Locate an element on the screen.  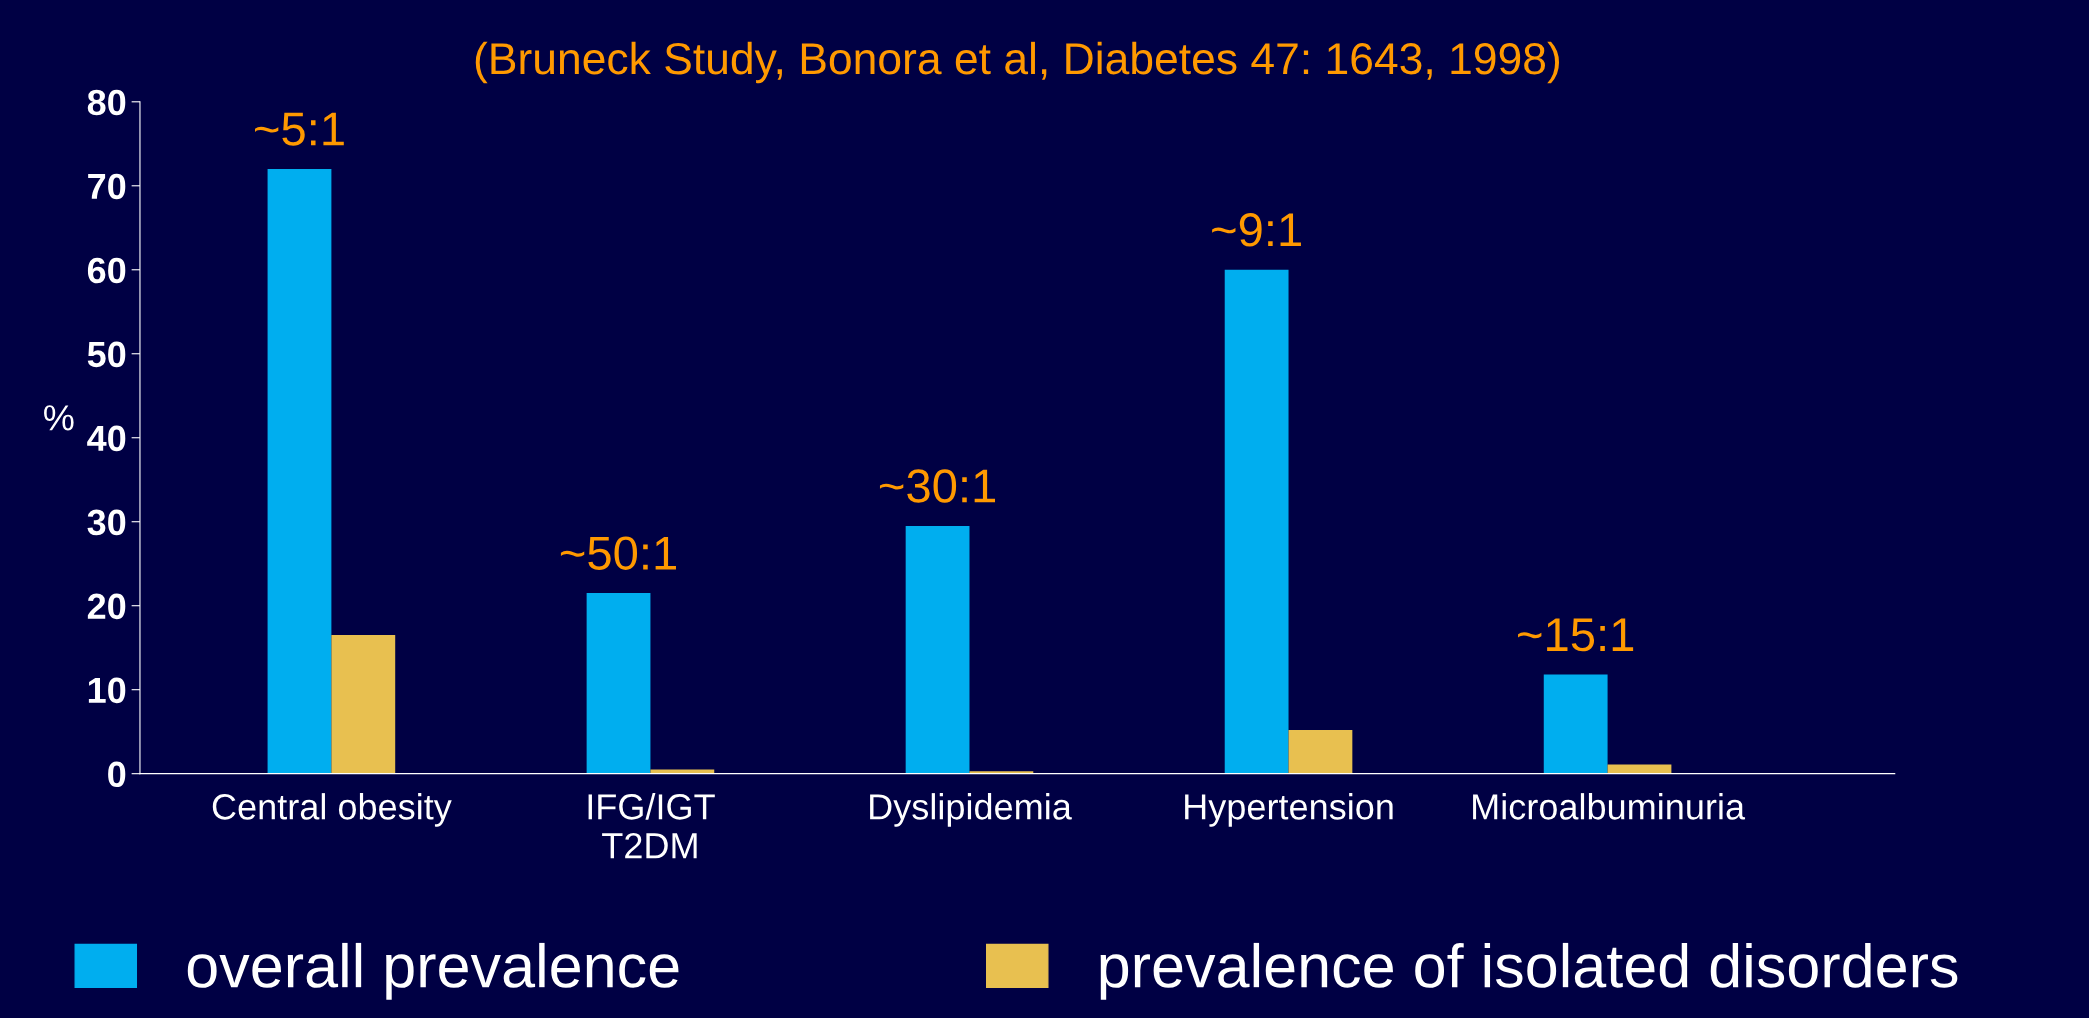
y-tick-label: 60 is located at coordinates (106, 270).